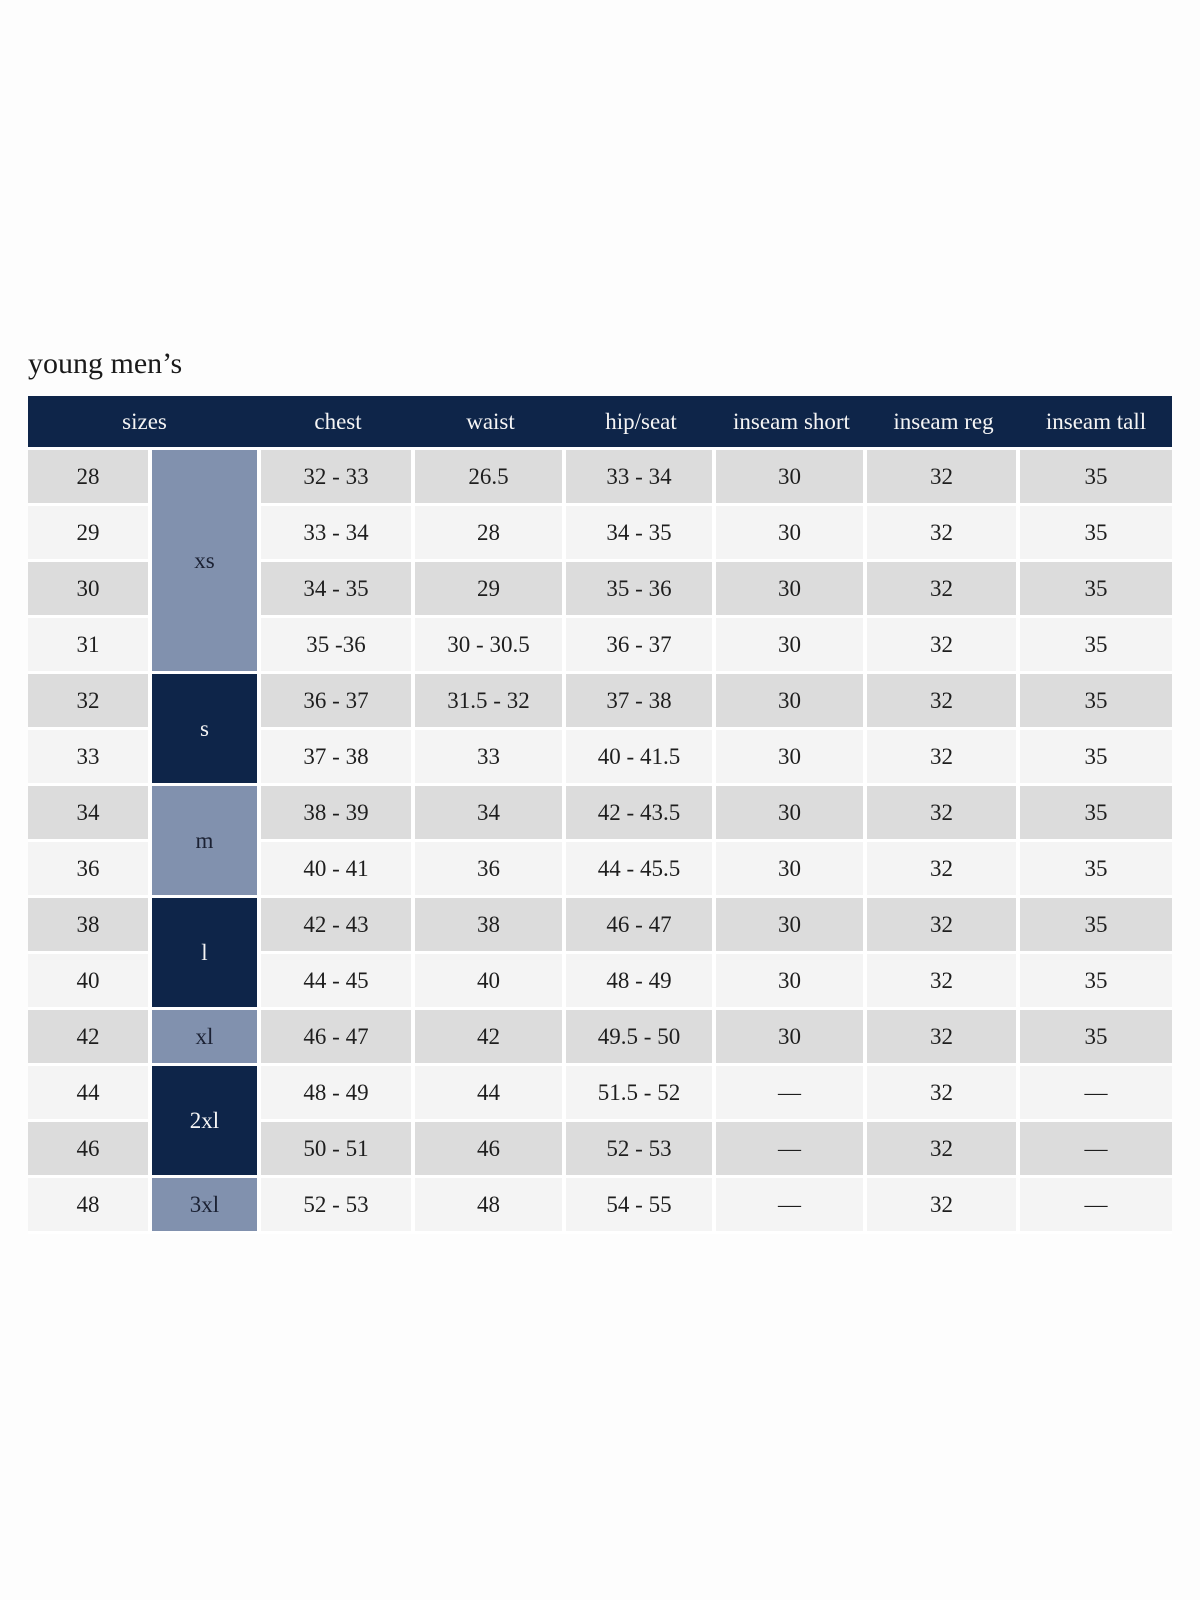  What do you see at coordinates (338, 1150) in the screenshot?
I see `chest-cell: 50 - 51` at bounding box center [338, 1150].